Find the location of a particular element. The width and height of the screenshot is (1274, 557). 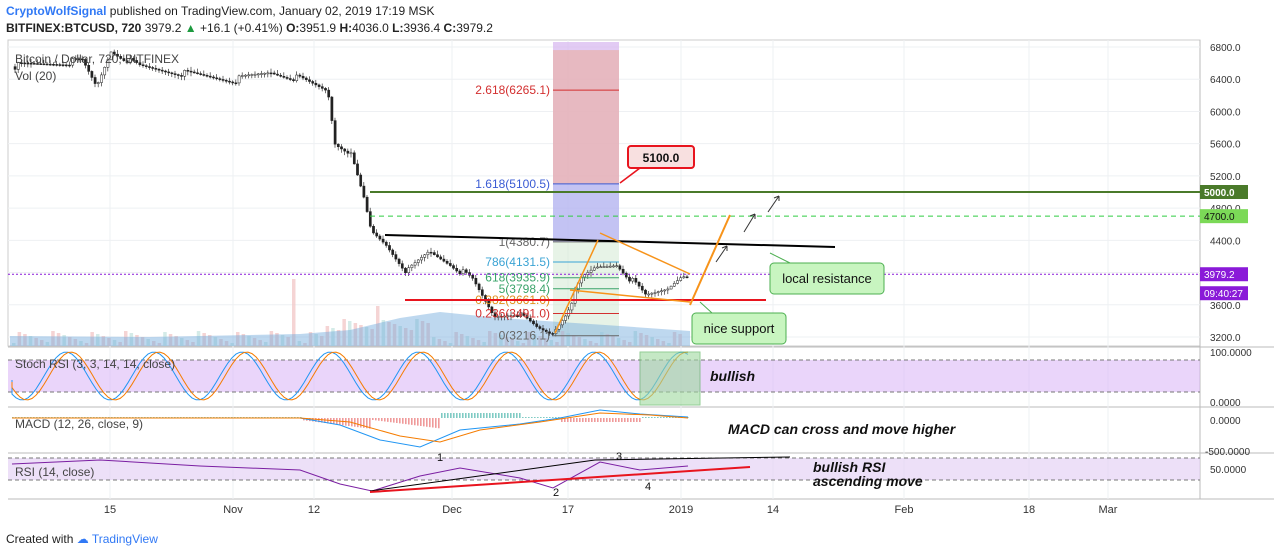

tradingview-logo-icon: ☁ is located at coordinates (82, 539).